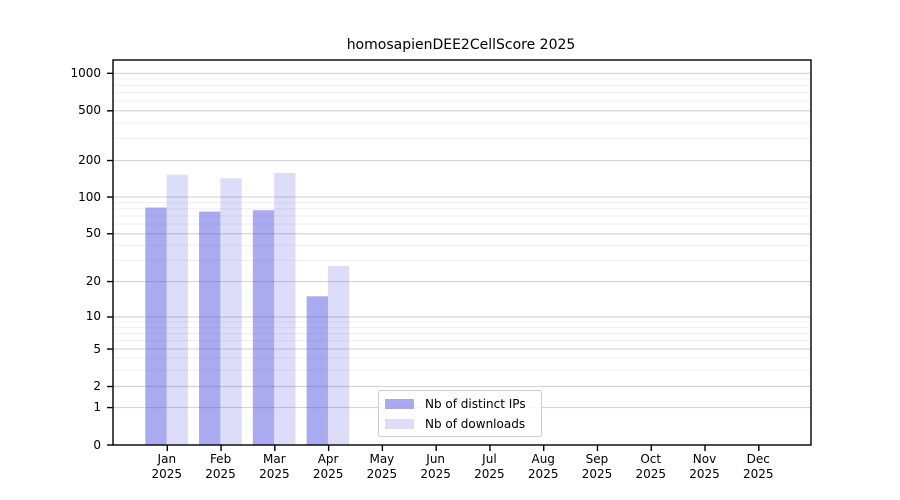 This screenshot has width=900, height=500. What do you see at coordinates (317, 370) in the screenshot?
I see `bar-distinct-ips-apr` at bounding box center [317, 370].